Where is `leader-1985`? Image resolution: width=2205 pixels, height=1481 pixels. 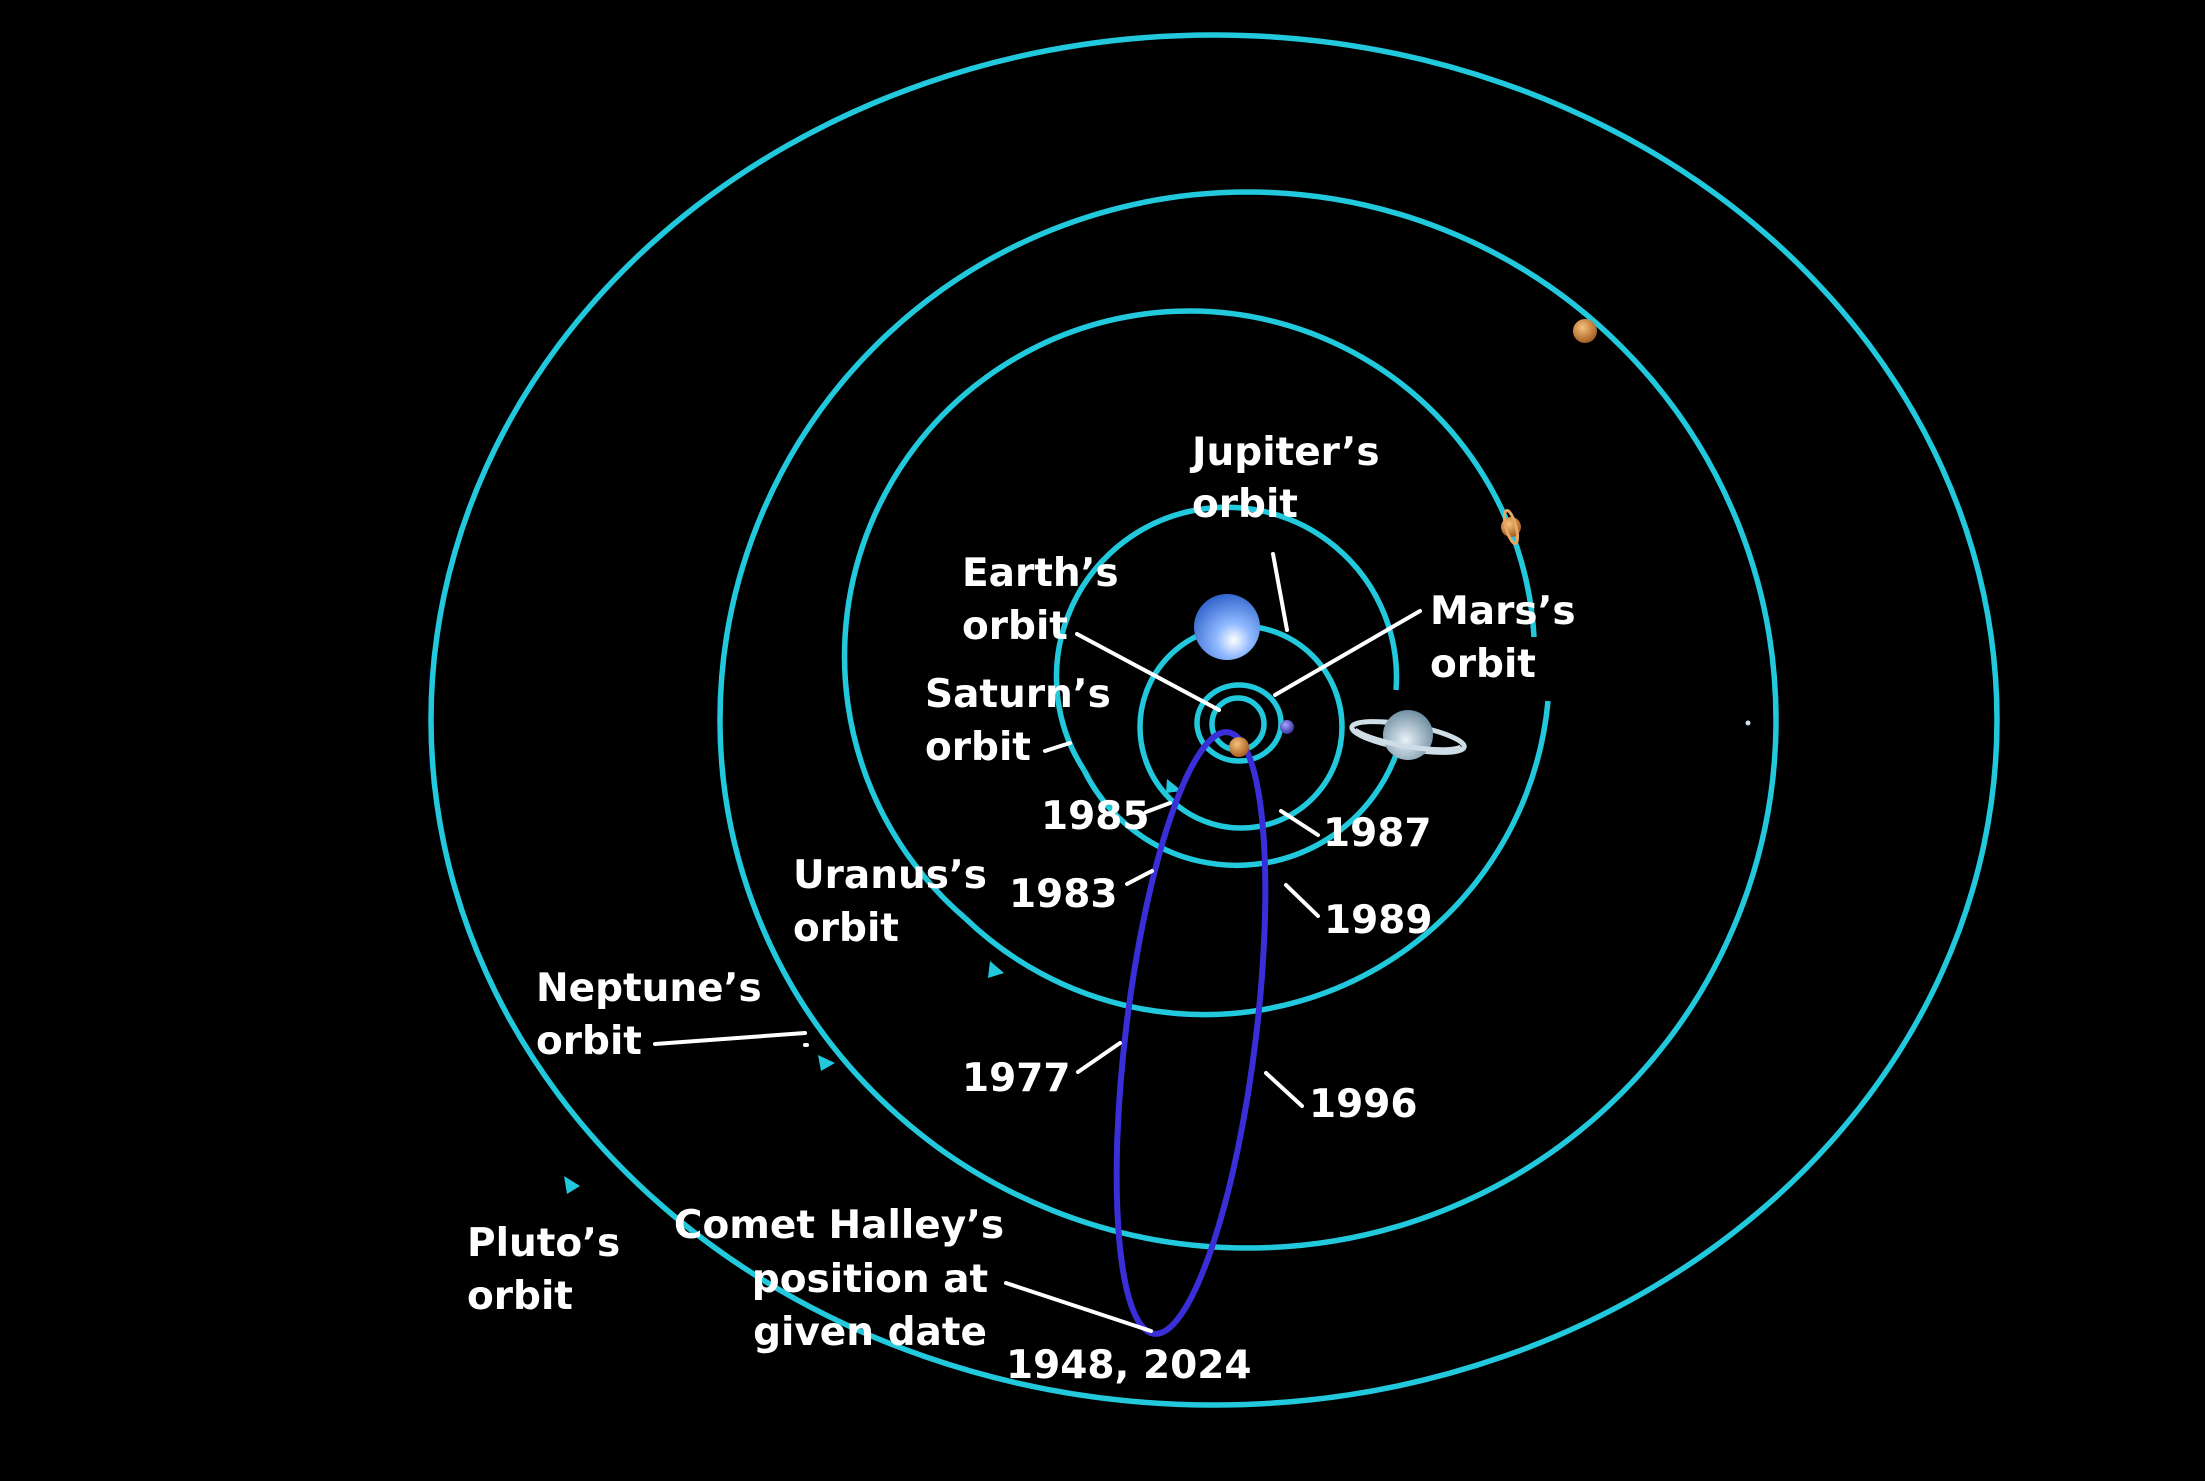
leader-1985 is located at coordinates (1158, 807).